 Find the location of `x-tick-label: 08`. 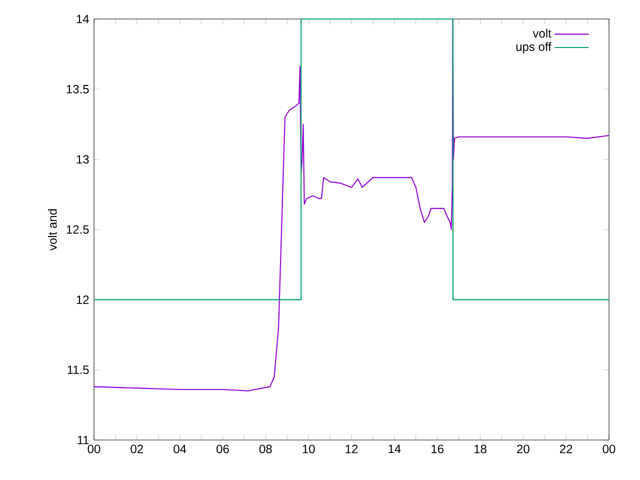

x-tick-label: 08 is located at coordinates (265, 449).